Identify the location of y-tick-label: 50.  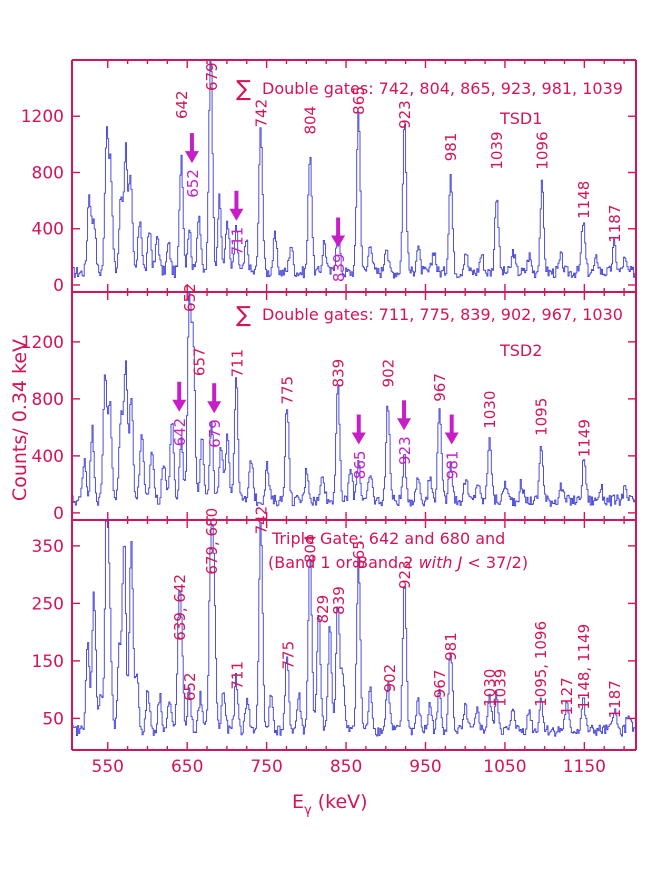
(53, 719).